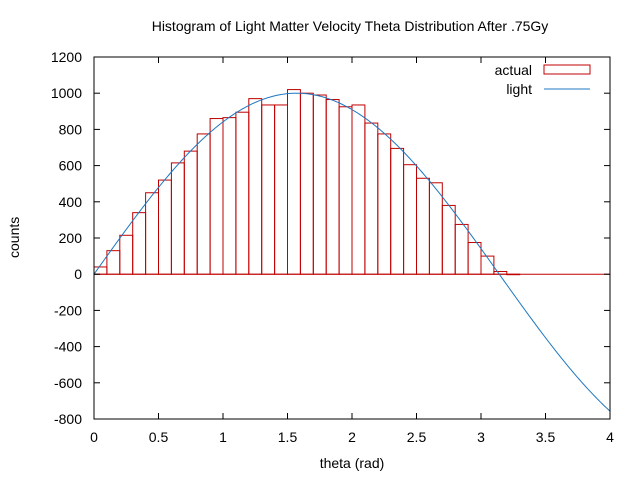  I want to click on x-tick-label: 1.5, so click(288, 437).